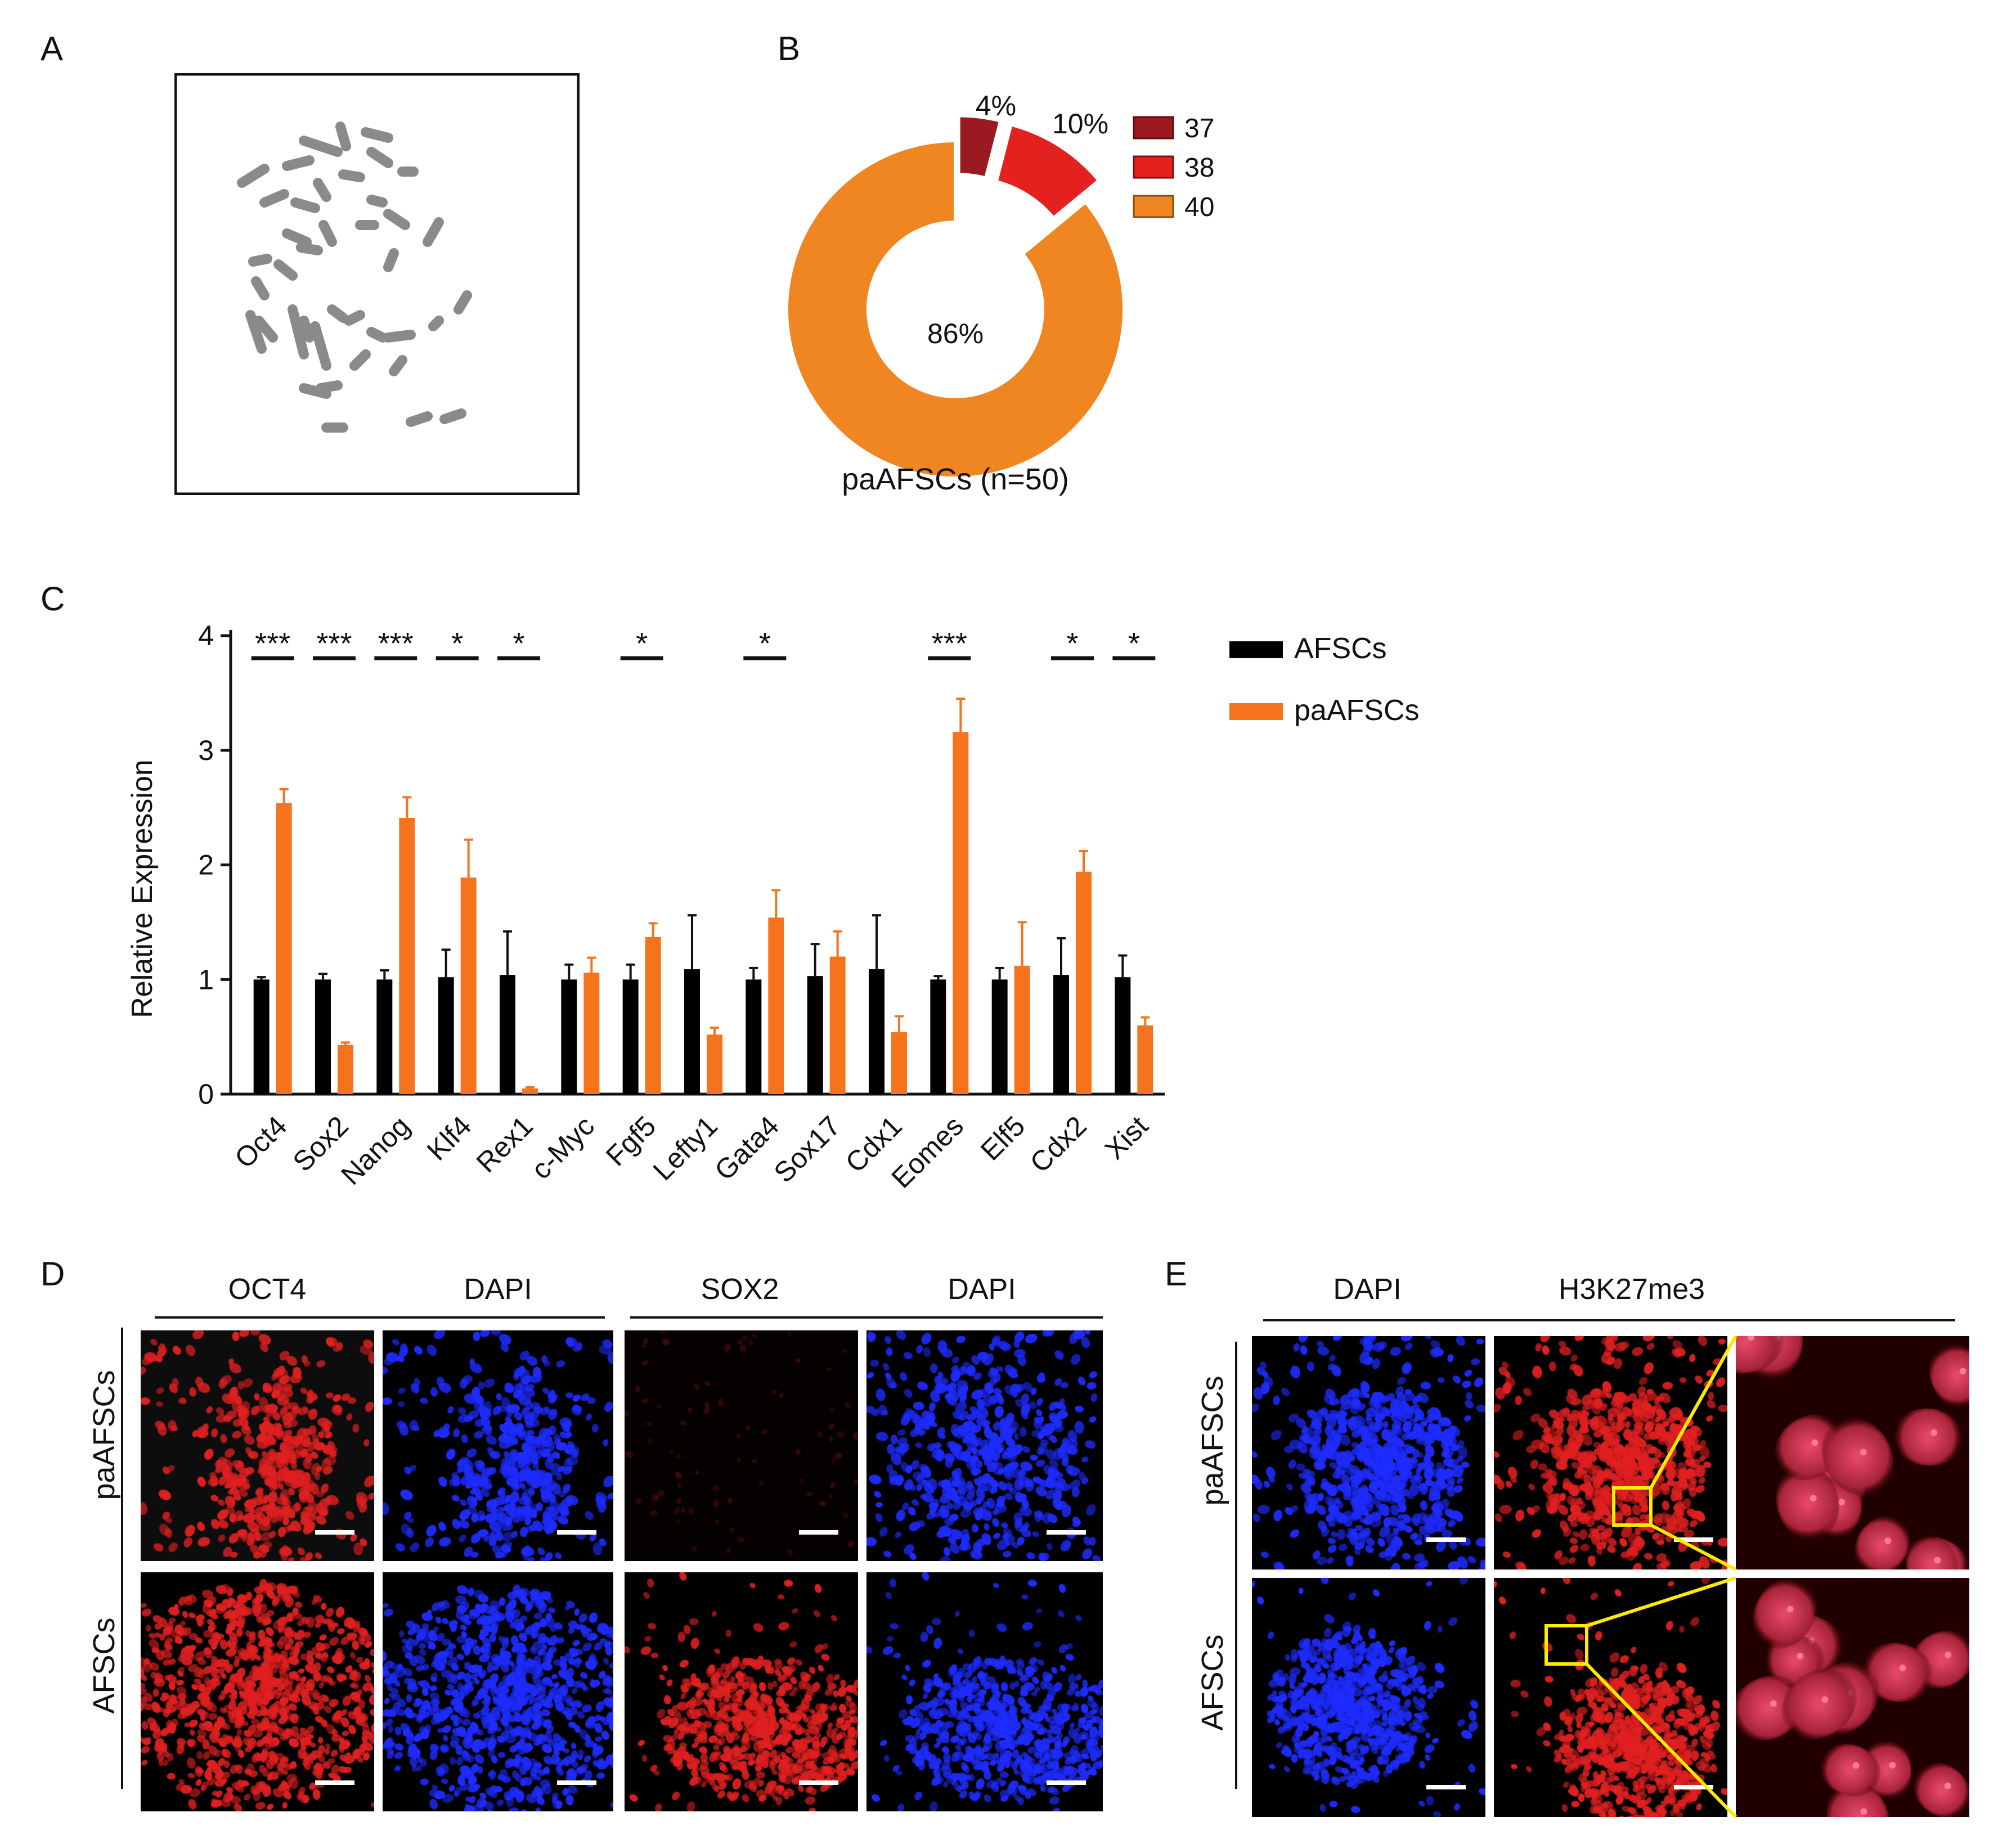  Describe the element at coordinates (261, 1036) in the screenshot. I see `bar-AFSCs-Oct4` at that location.